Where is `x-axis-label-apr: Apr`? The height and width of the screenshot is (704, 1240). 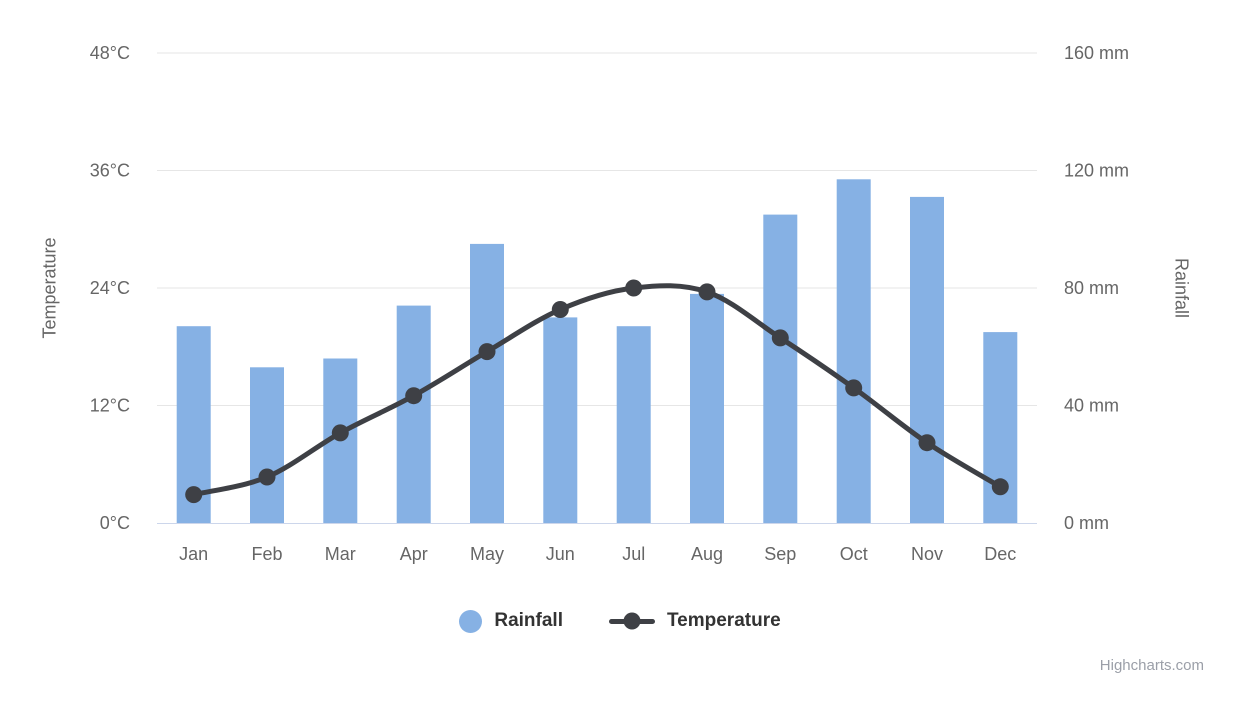 x-axis-label-apr: Apr is located at coordinates (414, 554).